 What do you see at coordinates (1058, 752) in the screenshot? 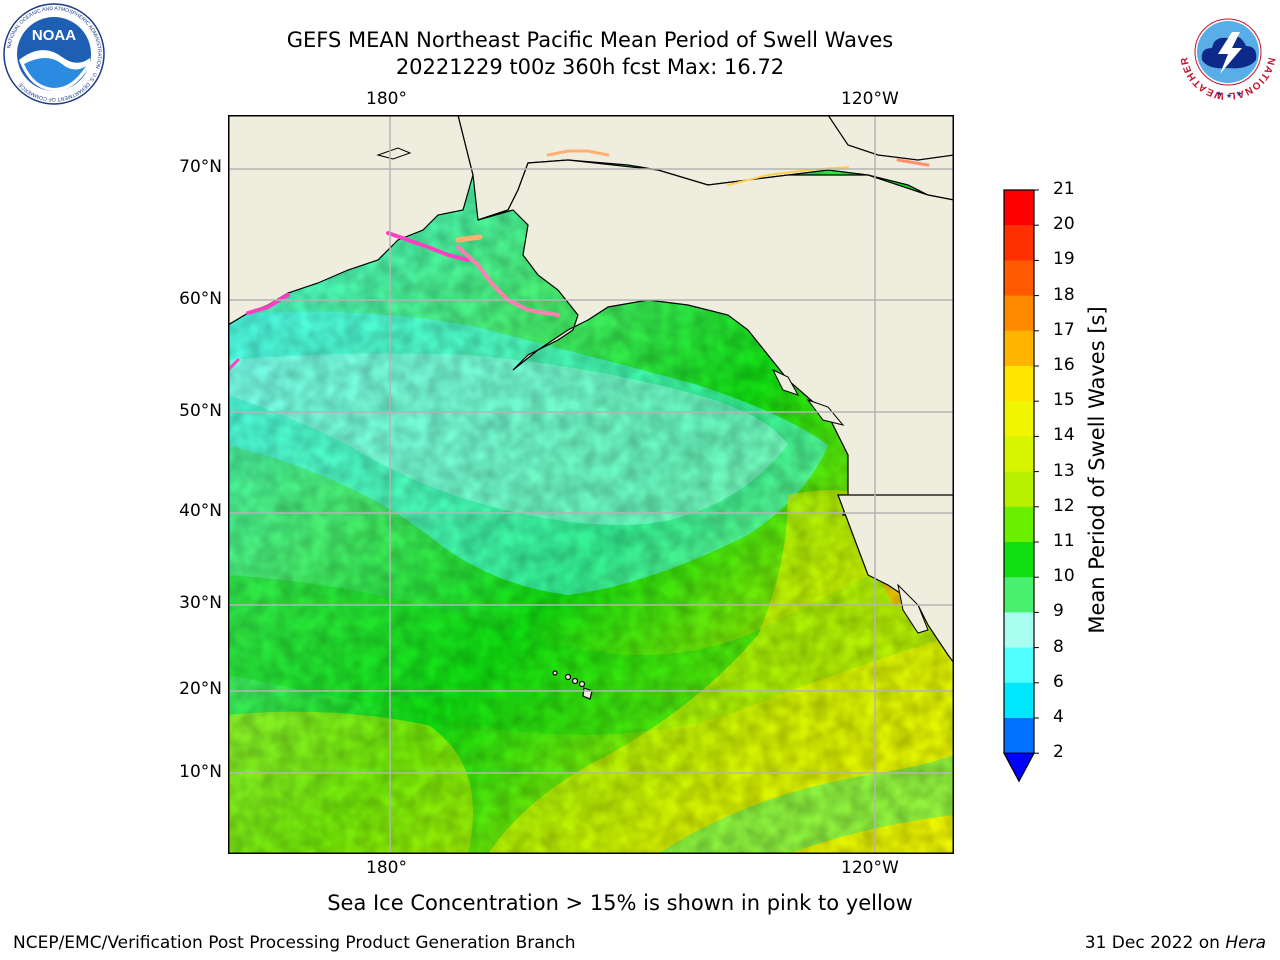
I see `colorbar-tick-label: 2` at bounding box center [1058, 752].